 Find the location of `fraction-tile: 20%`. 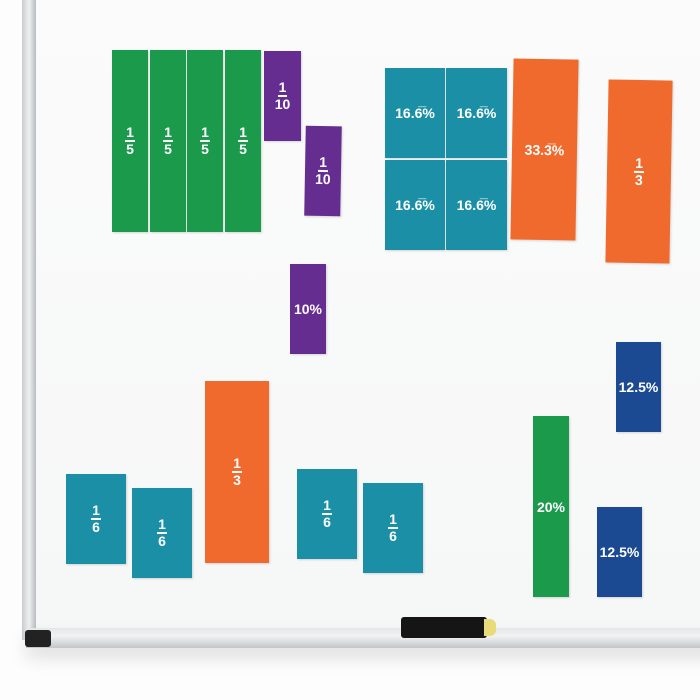

fraction-tile: 20% is located at coordinates (551, 506).